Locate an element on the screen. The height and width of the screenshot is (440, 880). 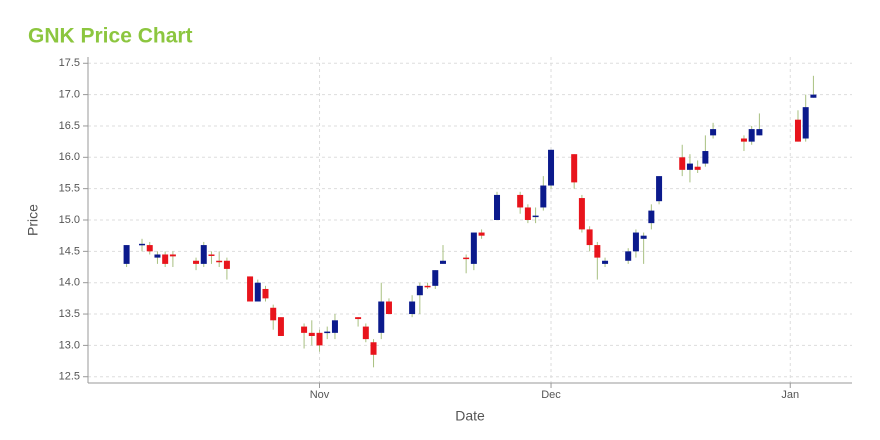
x-tick-label: Jan is located at coordinates (790, 395).